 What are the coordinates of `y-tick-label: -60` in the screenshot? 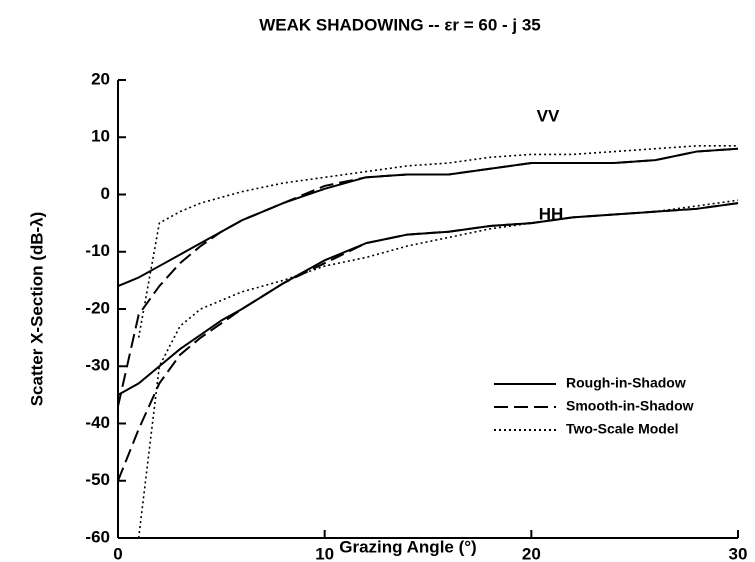 It's located at (97, 536).